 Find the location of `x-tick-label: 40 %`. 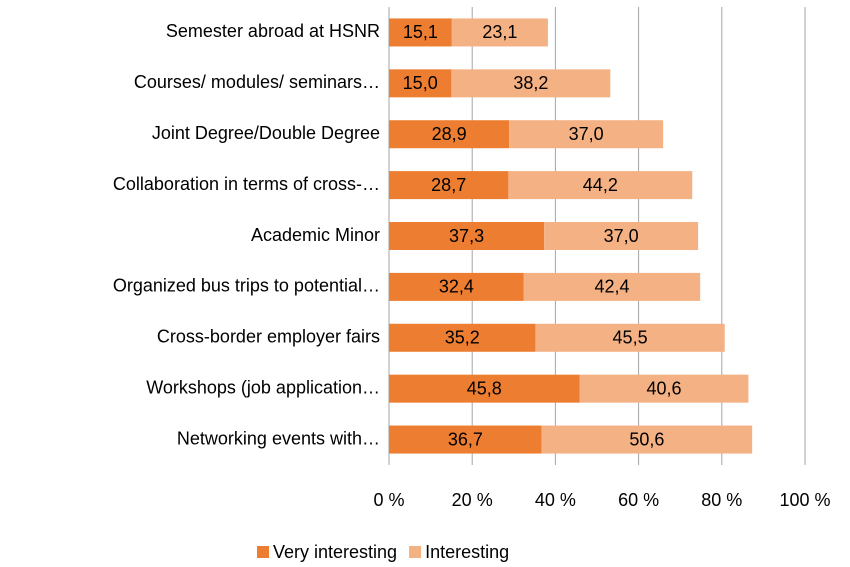

x-tick-label: 40 % is located at coordinates (555, 500).